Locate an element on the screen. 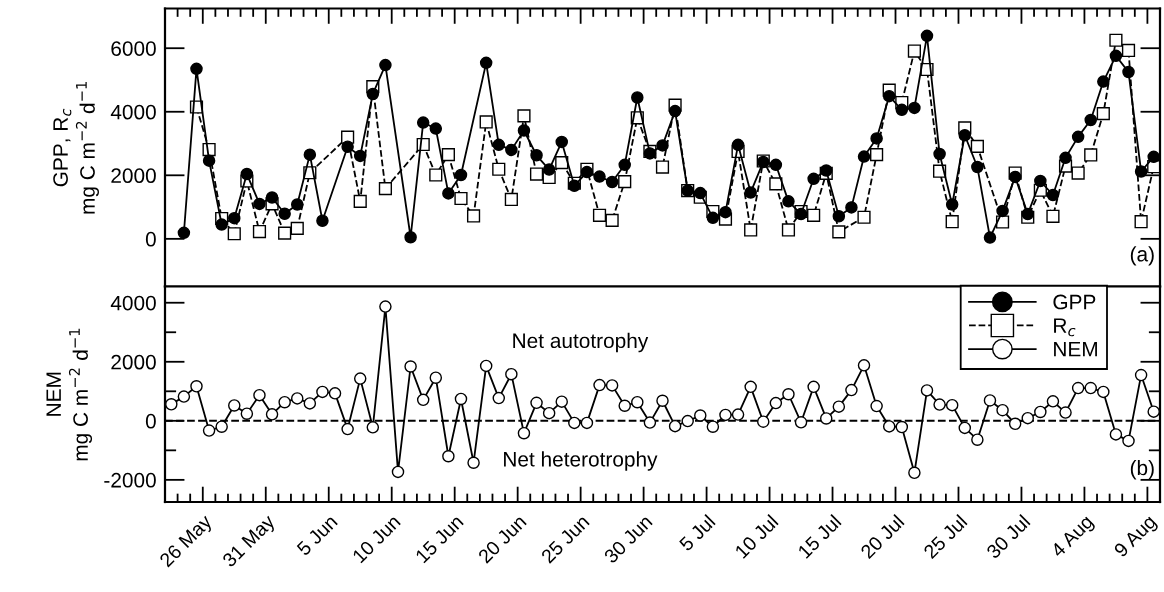  x-tick-label: 20 Jul is located at coordinates (882, 537).